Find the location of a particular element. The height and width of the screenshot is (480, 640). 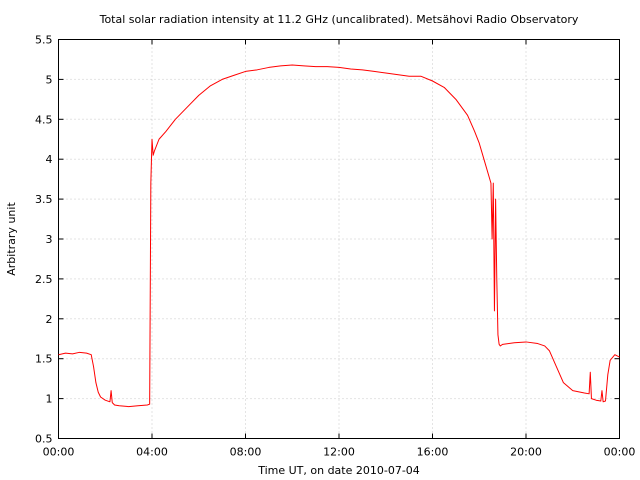

x-tick-label: 08:00 is located at coordinates (246, 452).